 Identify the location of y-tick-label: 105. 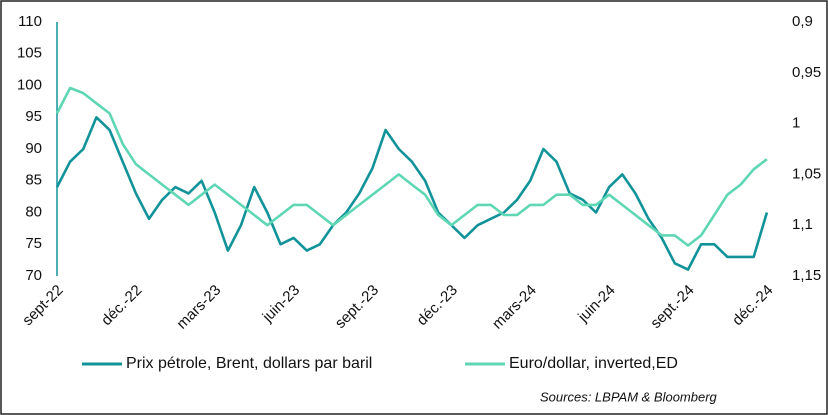
(29, 53).